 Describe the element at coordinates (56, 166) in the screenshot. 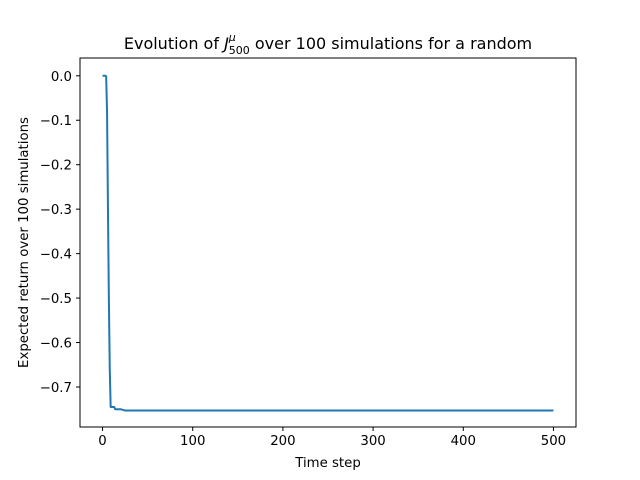

I see `y-tick-label: −0.2` at that location.